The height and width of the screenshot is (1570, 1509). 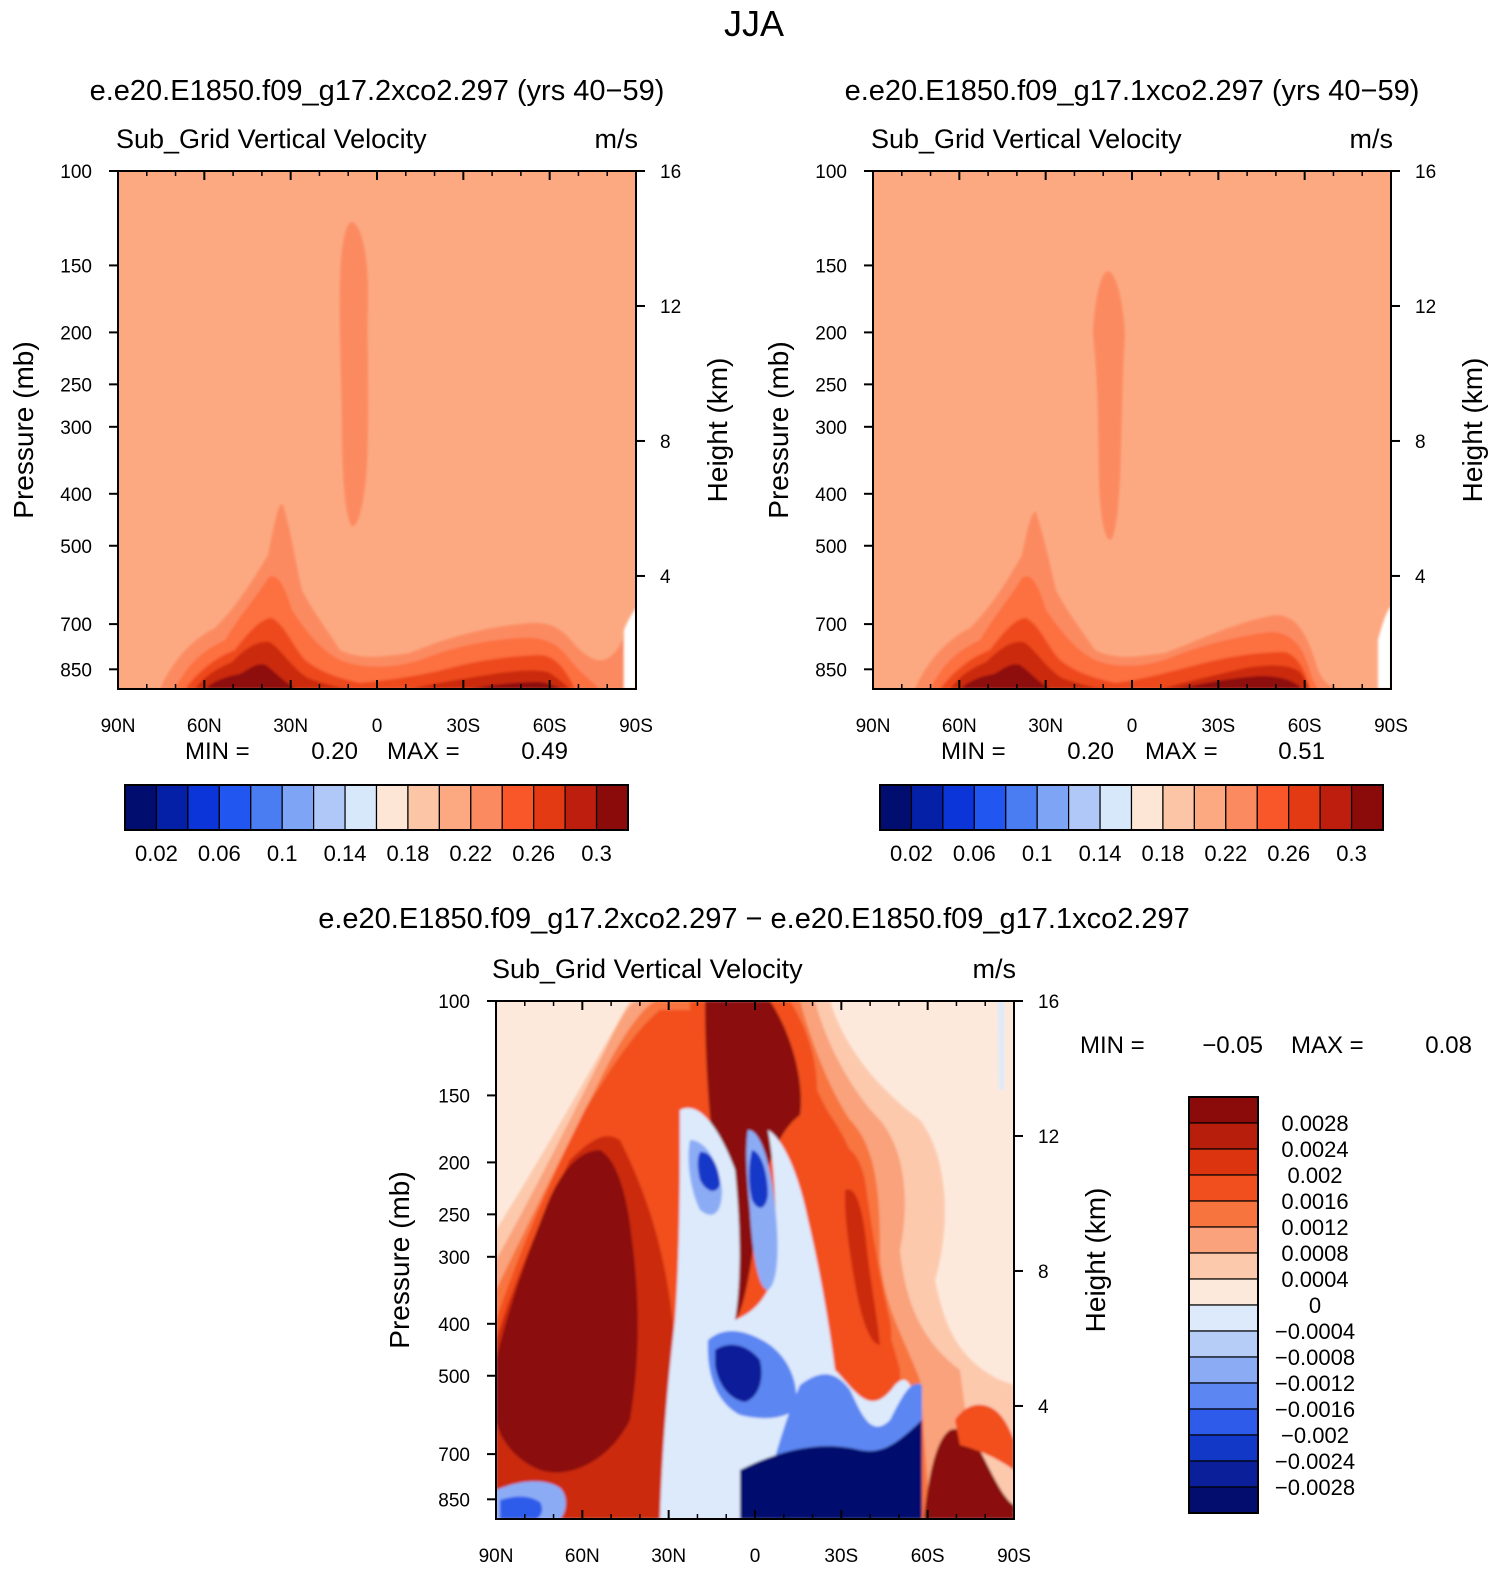 I want to click on panel-b-axes-ztick-label: 4, so click(x=1420, y=577).